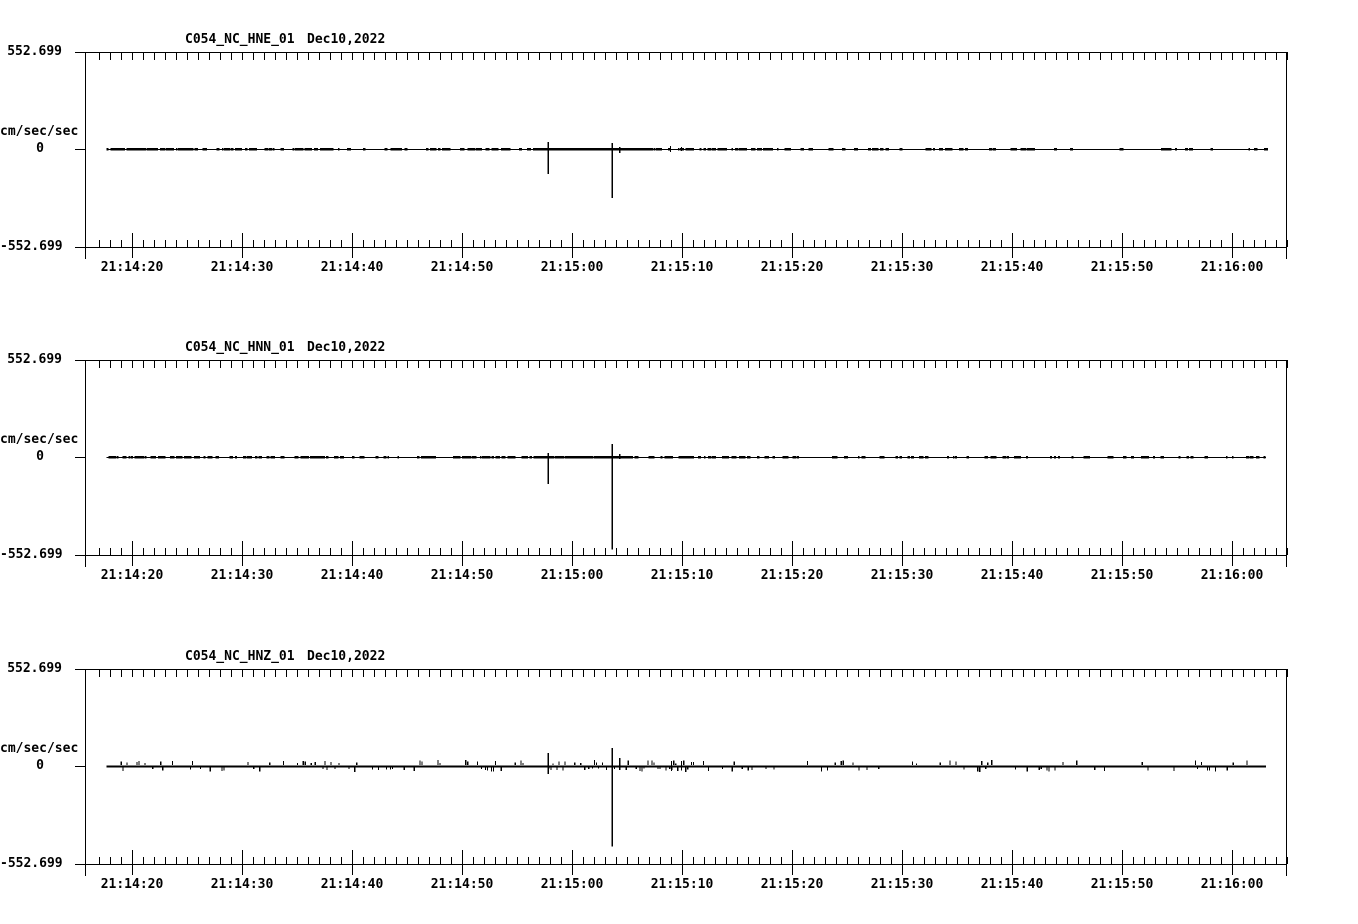 This screenshot has height=924, width=1358. I want to click on station-channel-label: C054_NC_HNE_01, so click(240, 39).